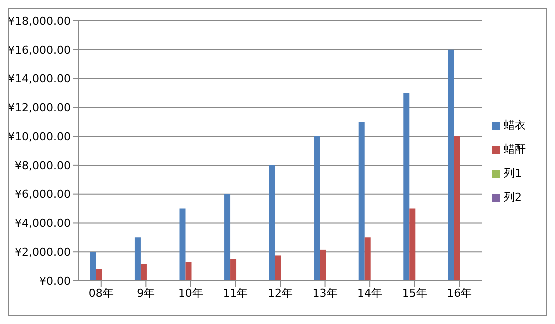 This screenshot has height=324, width=555. What do you see at coordinates (191, 293) in the screenshot?
I see `x-tick-label: 10年` at bounding box center [191, 293].